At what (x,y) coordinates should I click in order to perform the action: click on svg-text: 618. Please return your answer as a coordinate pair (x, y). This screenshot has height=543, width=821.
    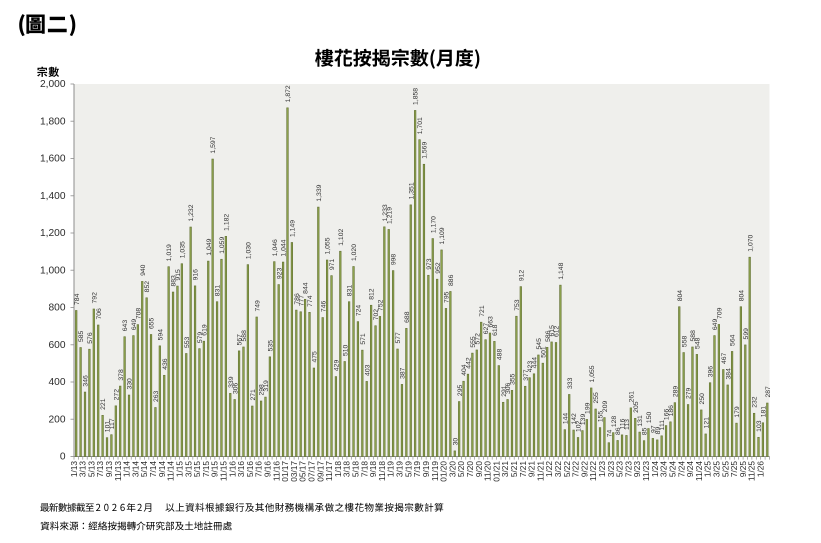
    Looking at the image, I should click on (495, 330).